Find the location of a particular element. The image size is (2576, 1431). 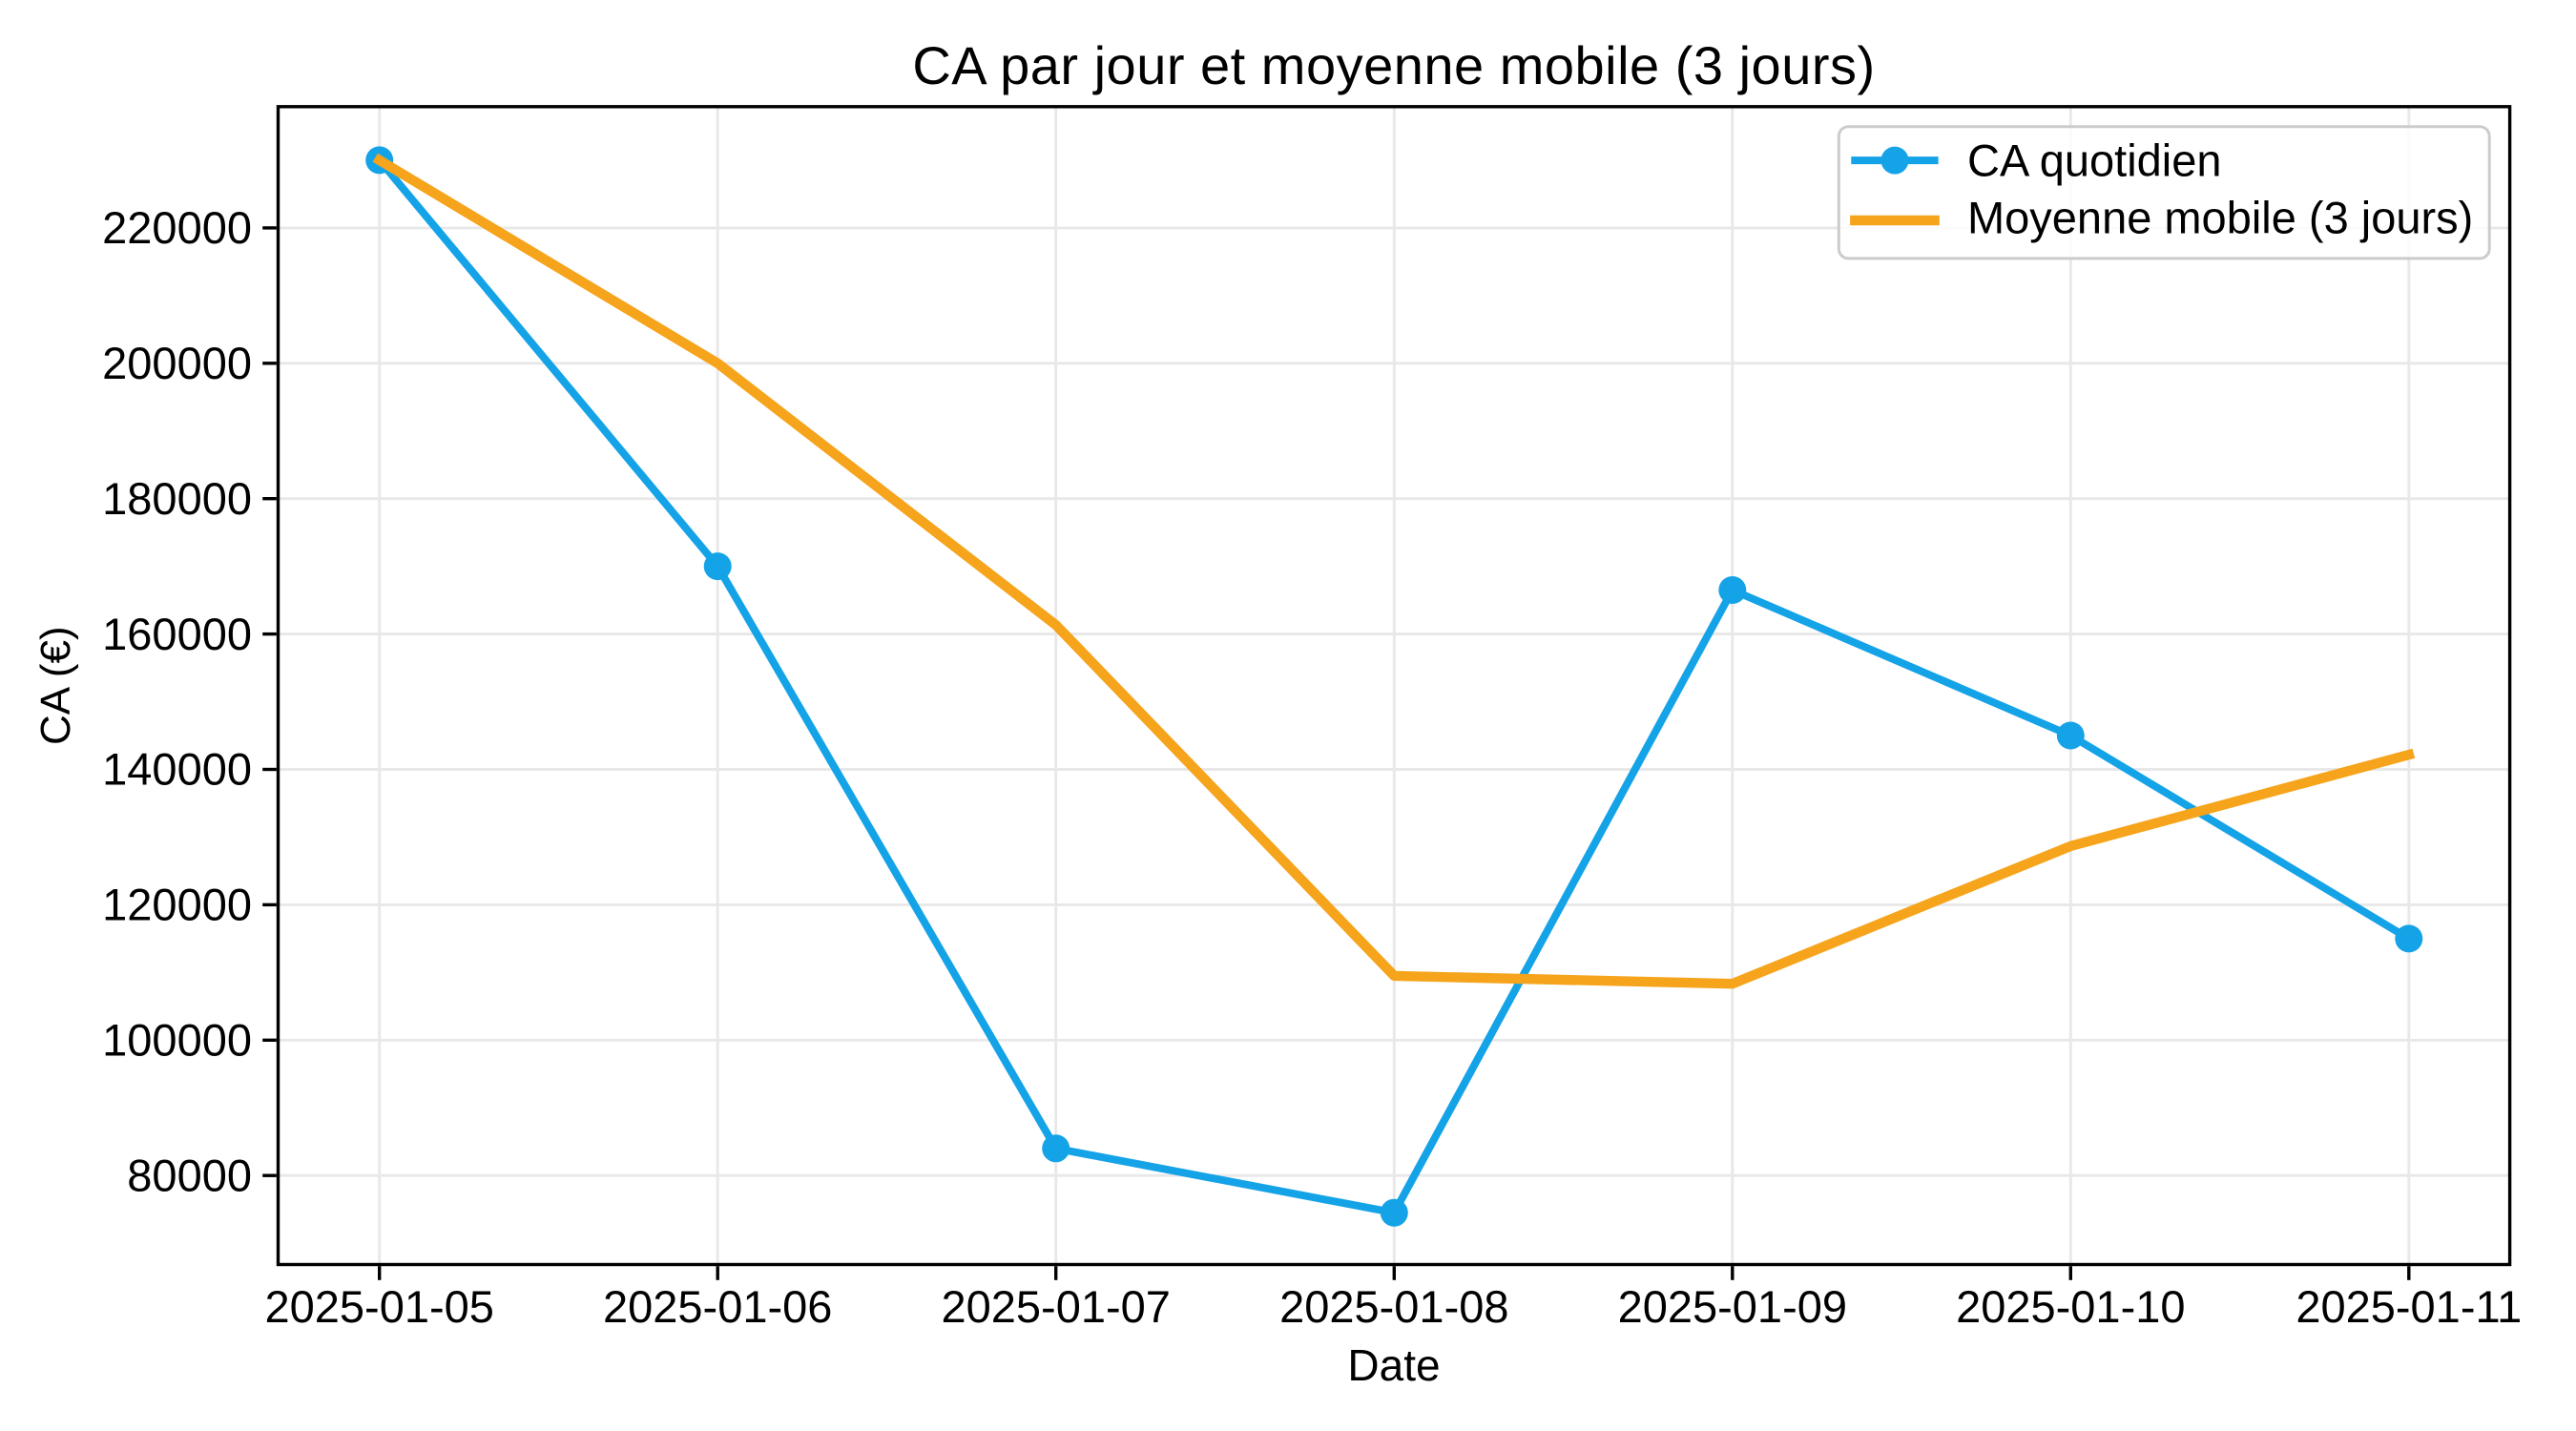

svg-text: 2025-01-05 is located at coordinates (378, 1306).